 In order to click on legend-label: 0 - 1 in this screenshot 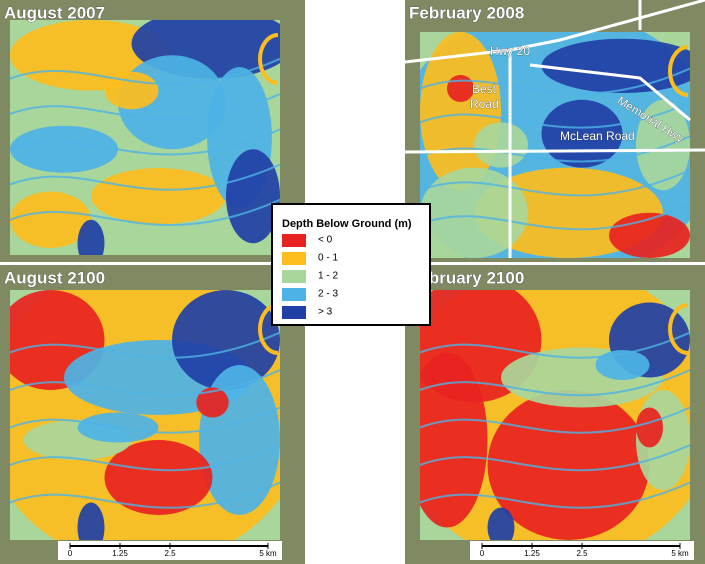, I will do `click(328, 258)`.